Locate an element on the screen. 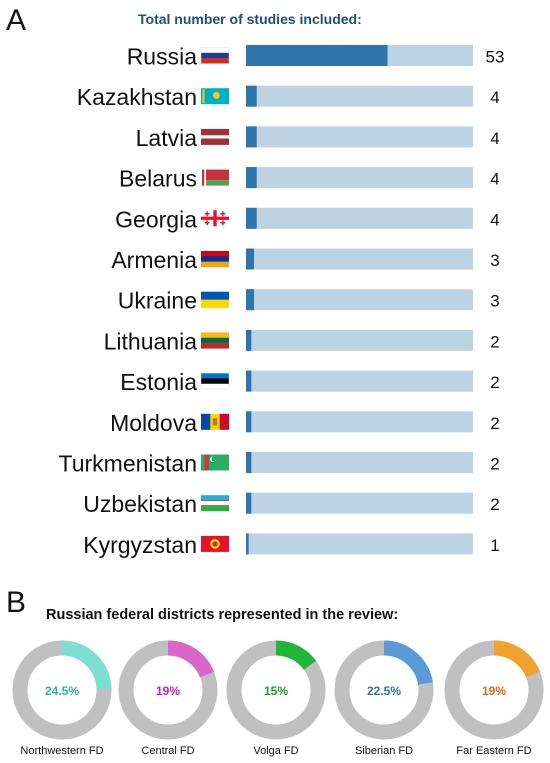 The width and height of the screenshot is (550, 763). category-label: Armenia is located at coordinates (154, 260).